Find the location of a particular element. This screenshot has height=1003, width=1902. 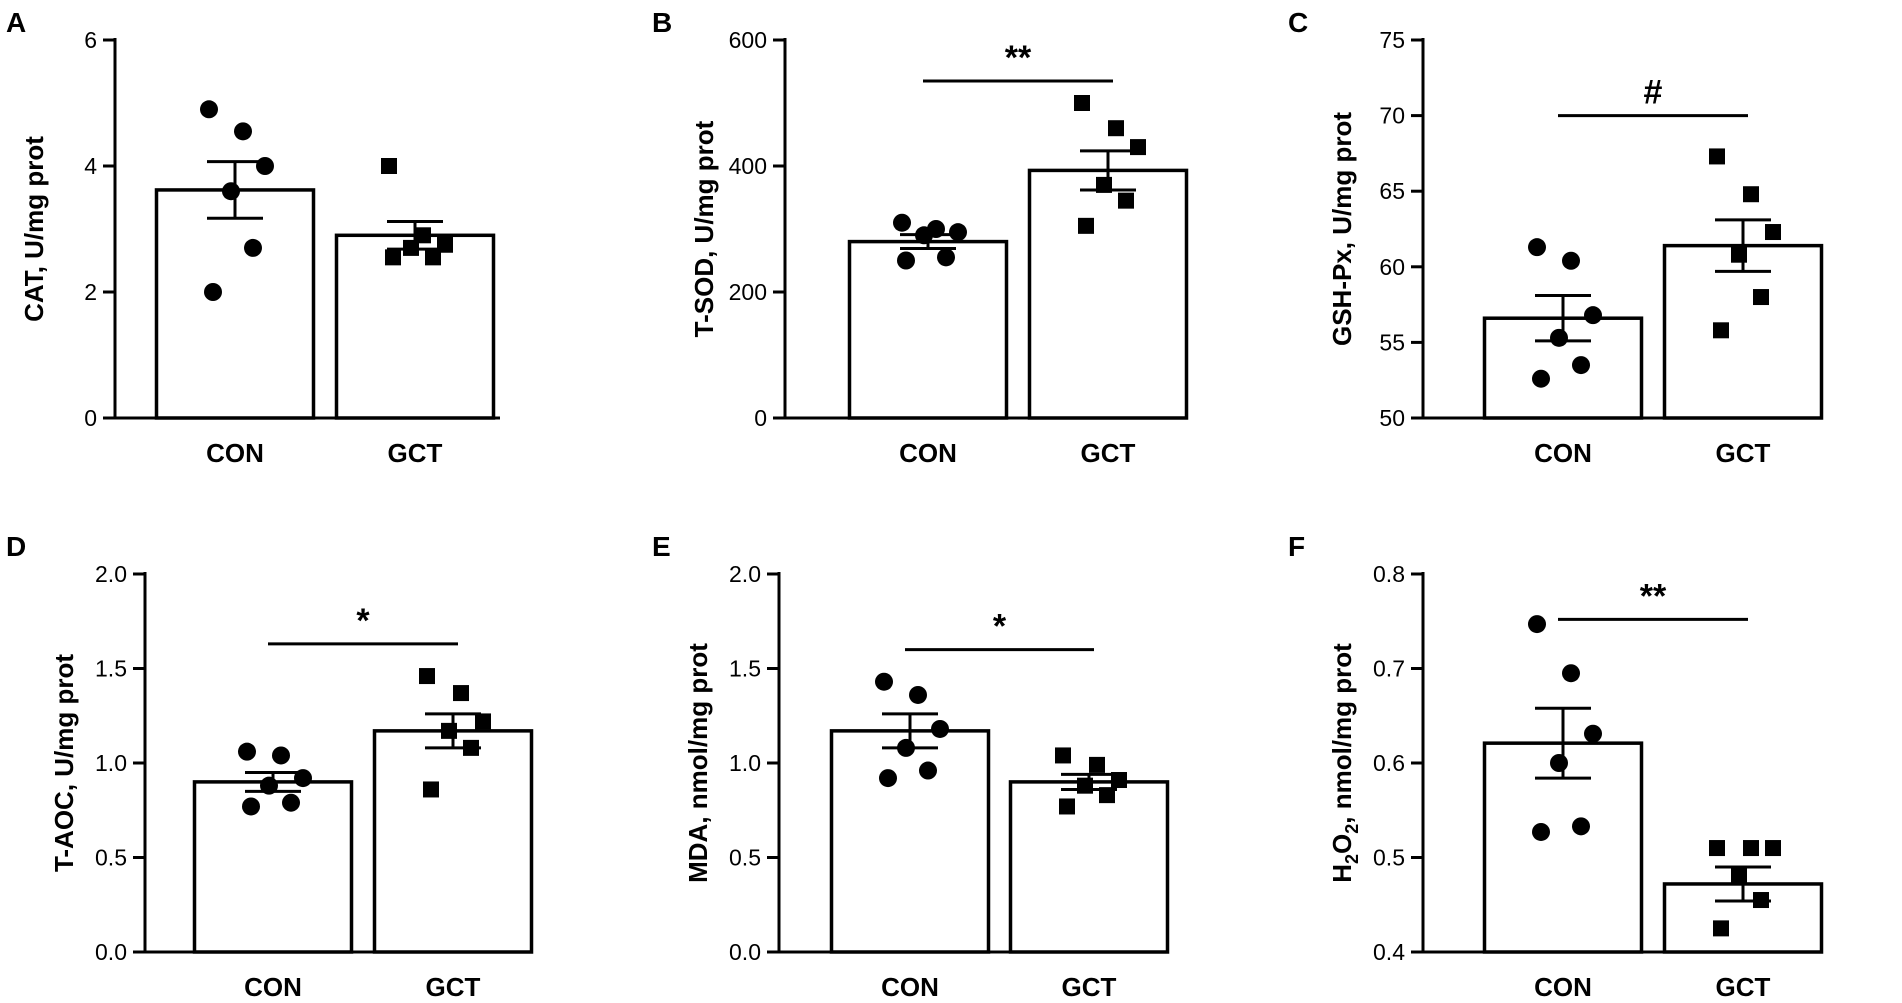

y-tick-label: 65 is located at coordinates (1392, 191).